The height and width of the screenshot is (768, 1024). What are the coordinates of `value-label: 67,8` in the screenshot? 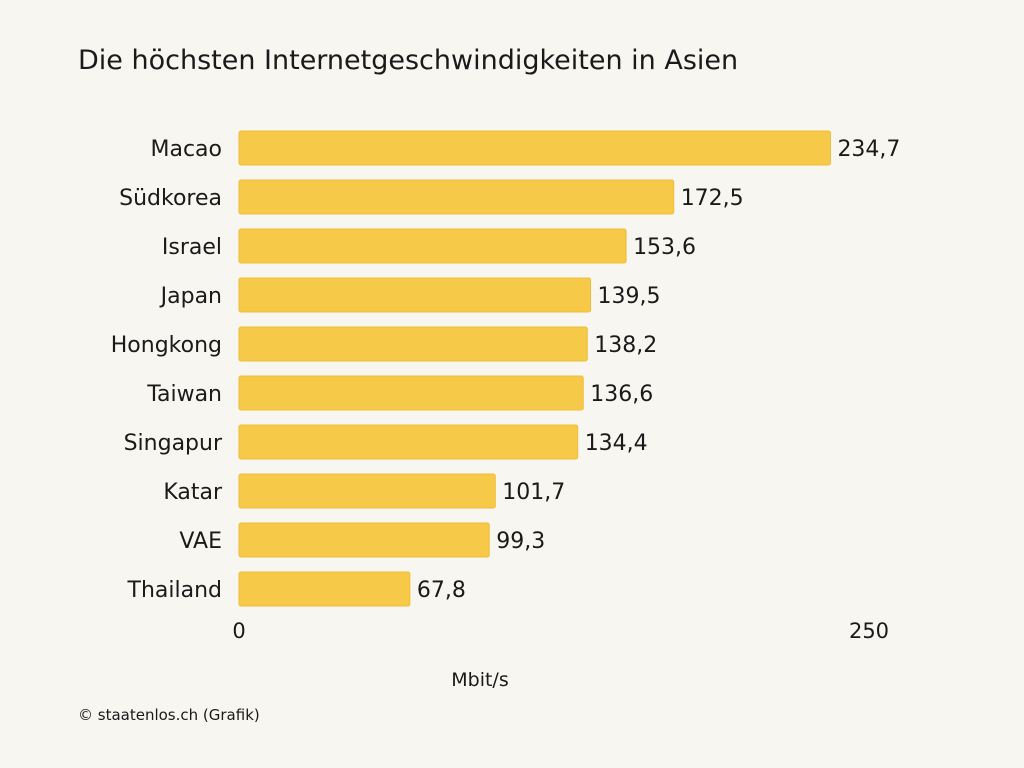 It's located at (441, 590).